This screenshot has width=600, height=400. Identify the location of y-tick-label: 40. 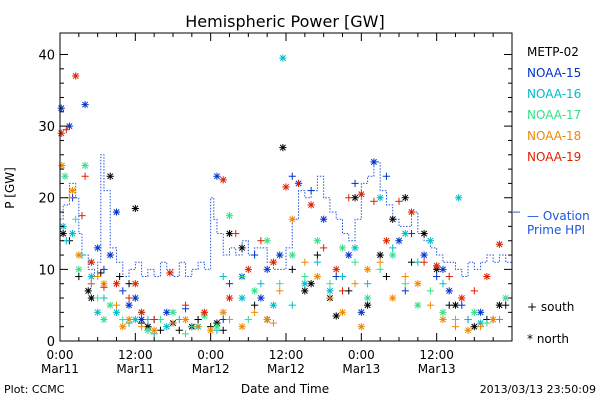
(46, 55).